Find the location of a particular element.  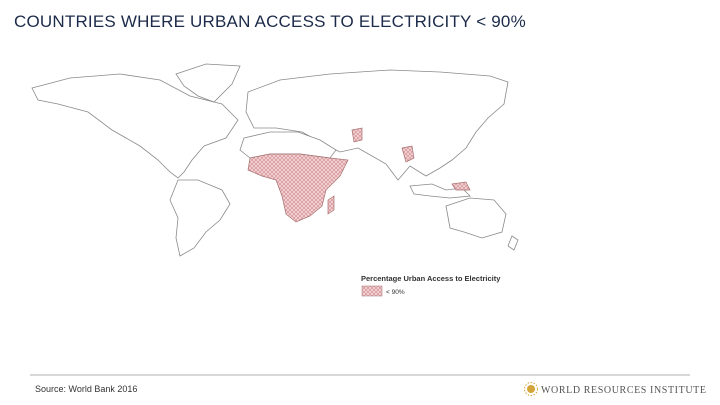

new-zealand is located at coordinates (513, 243).